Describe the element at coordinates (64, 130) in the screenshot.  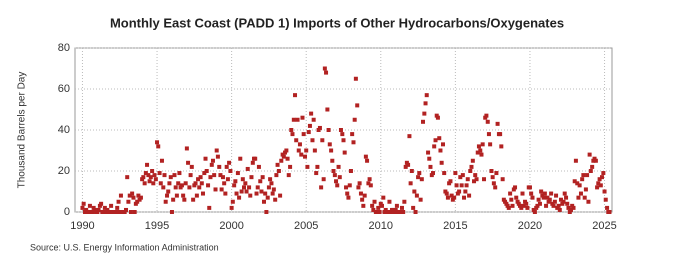
I see `y-tick-label: 40` at that location.